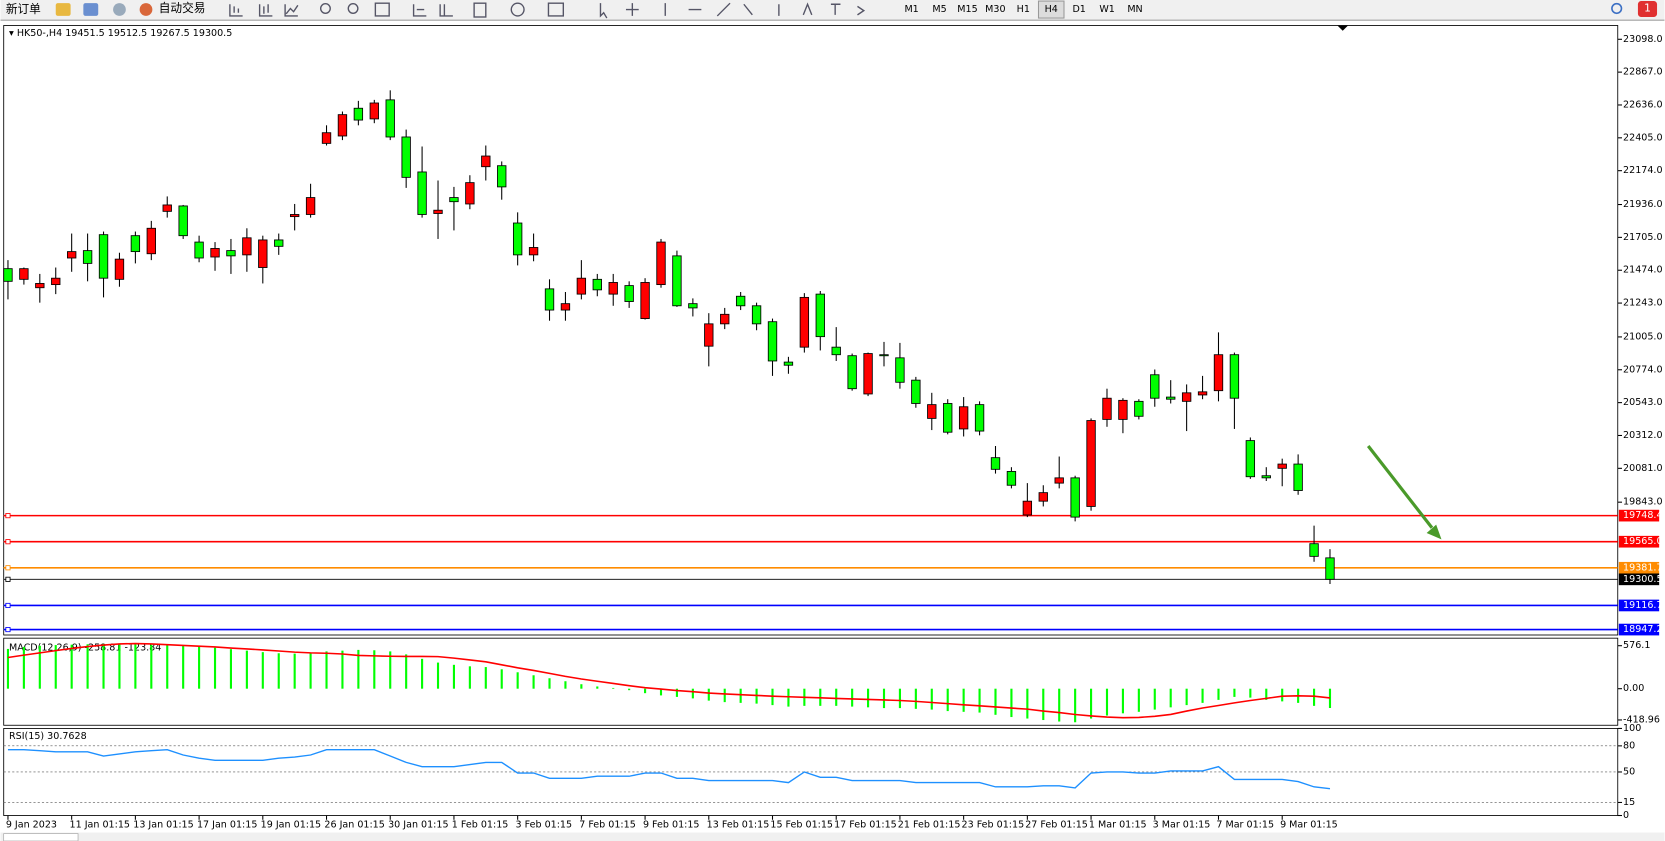  I want to click on rsi-tick-label: 0, so click(1626, 815).